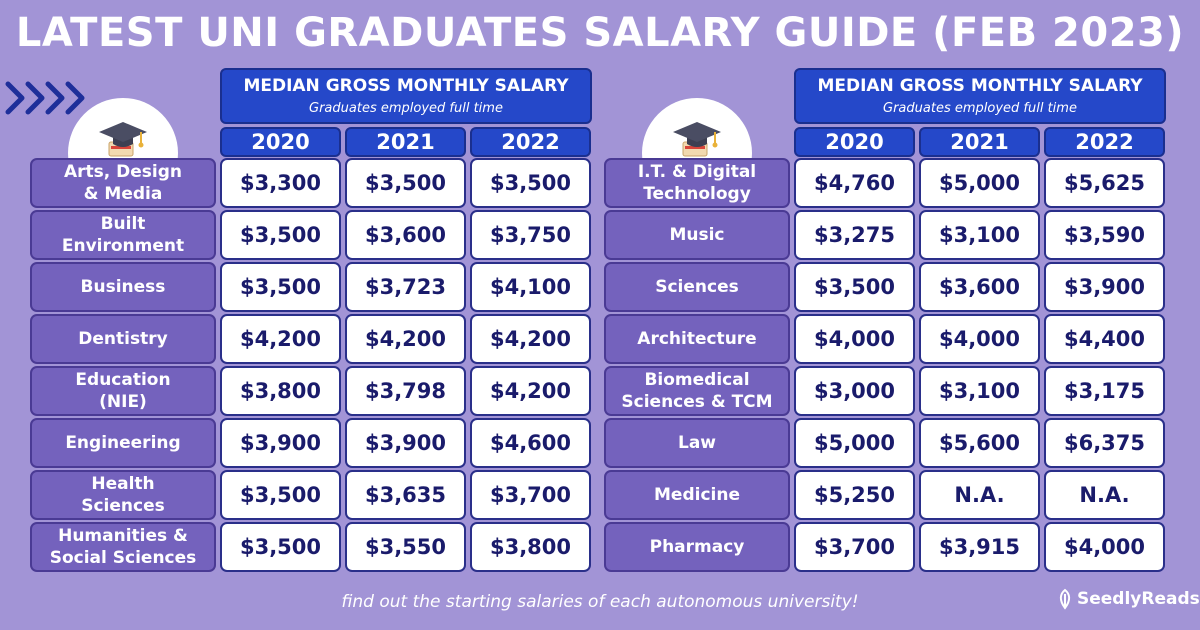  I want to click on table-row: Dentistry $4,200 $4,200 $4,200, so click(312, 339).